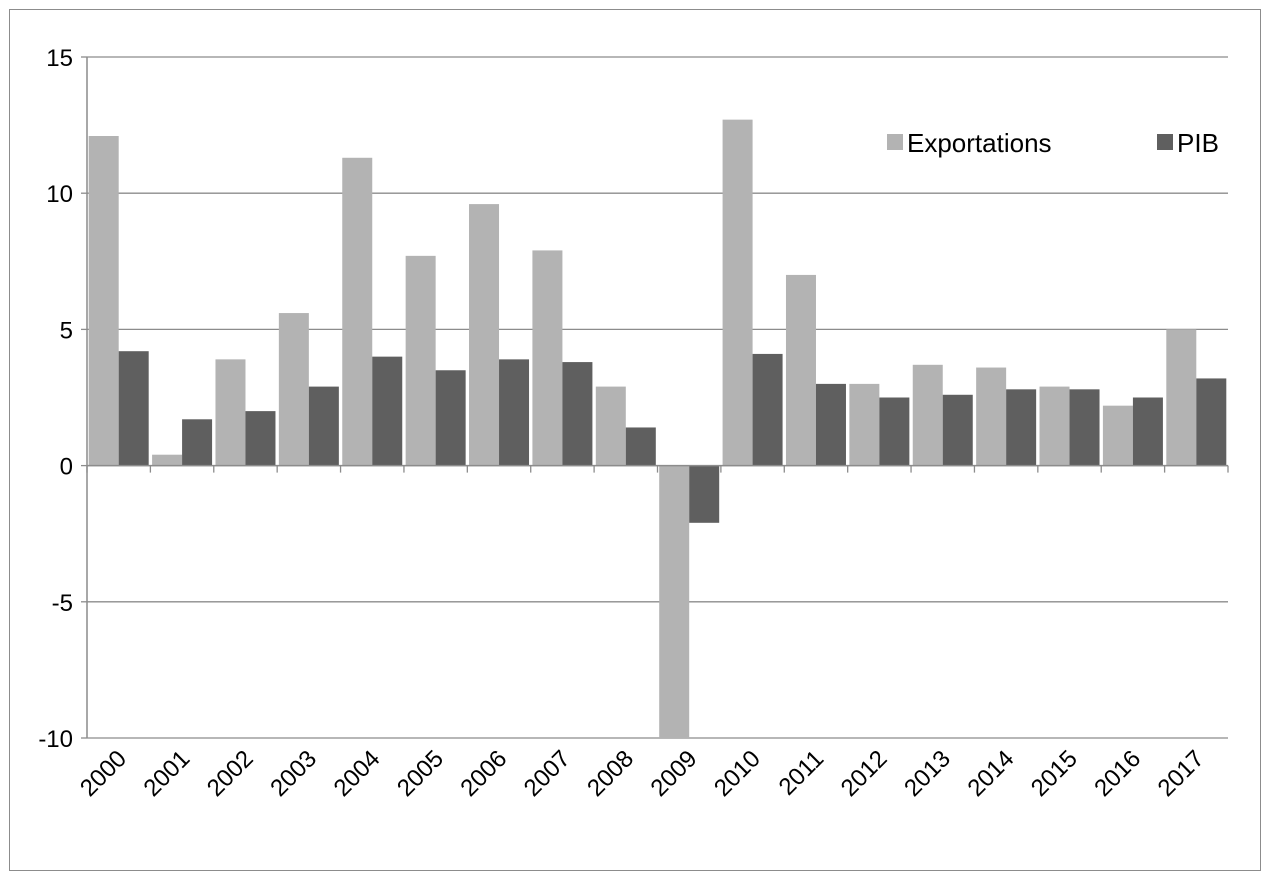 The image size is (1263, 875). I want to click on bar-exportations-2011, so click(800, 370).